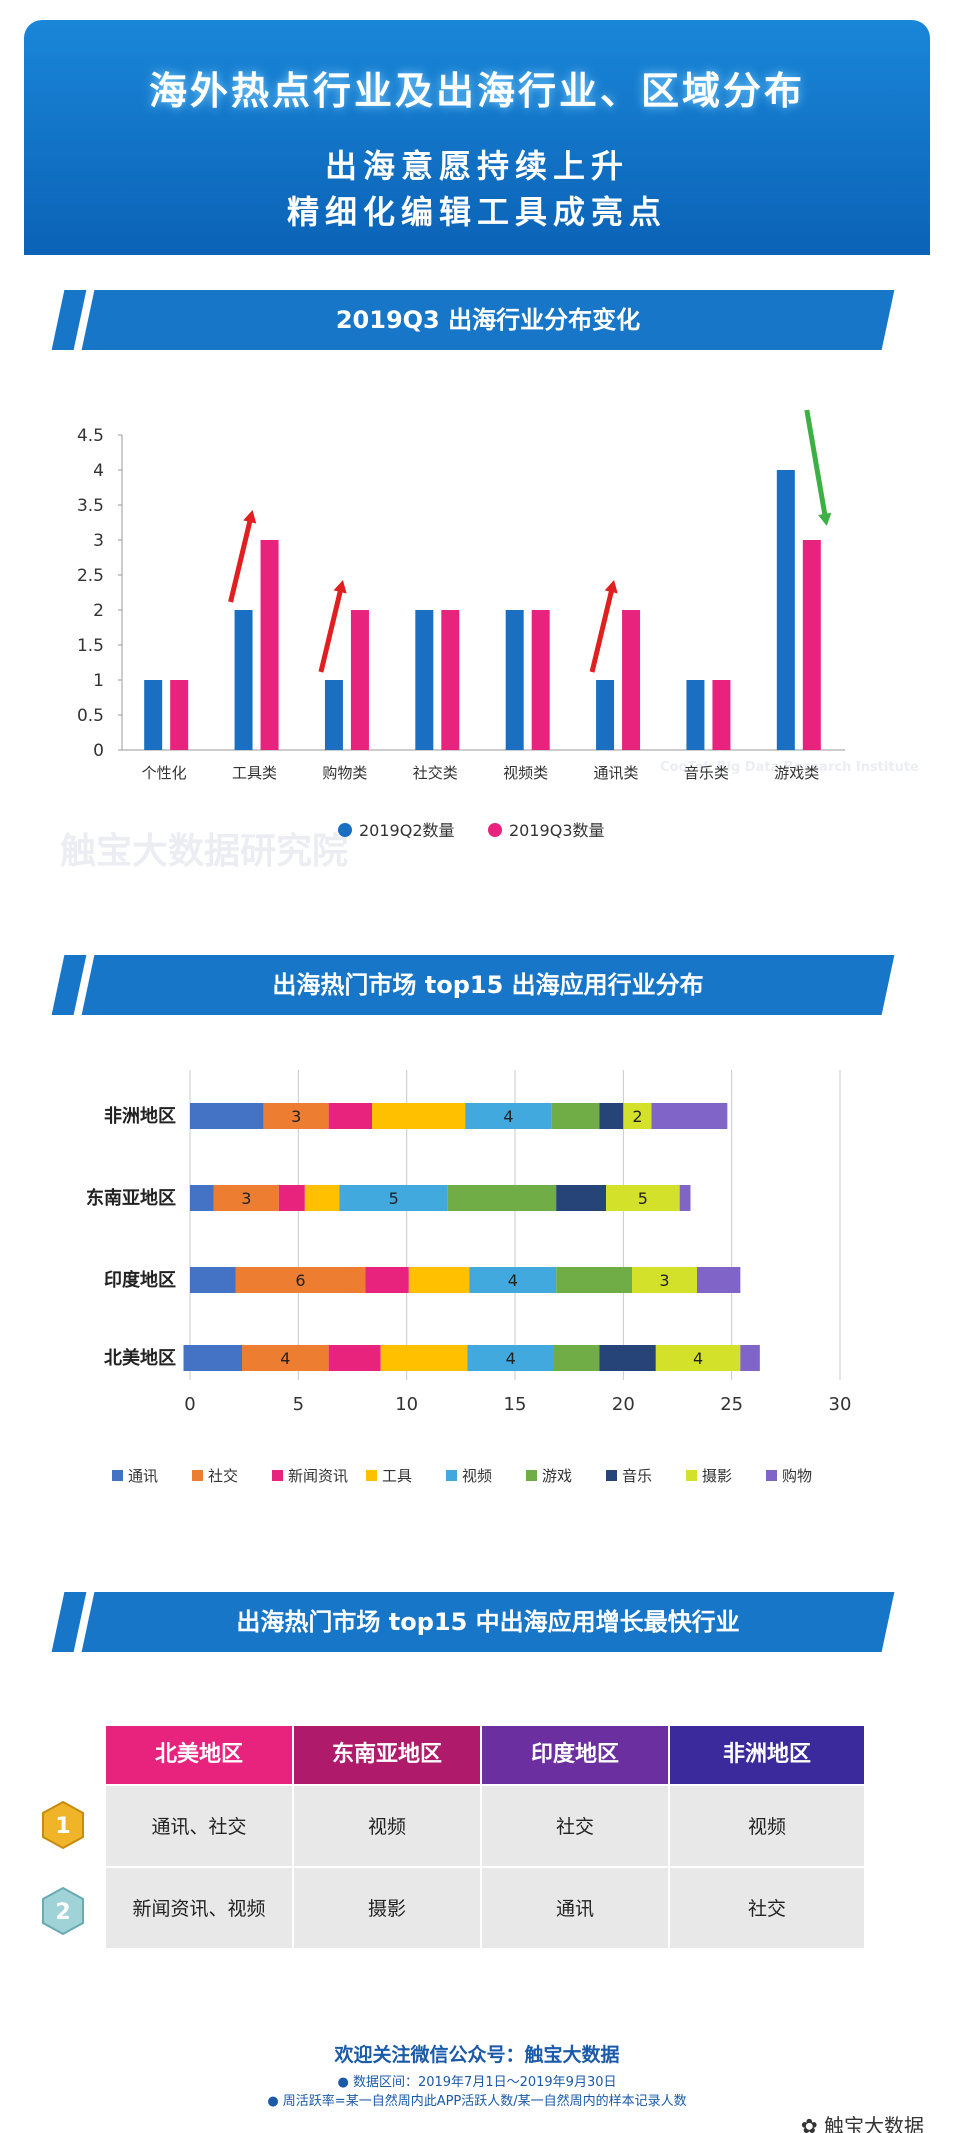 This screenshot has height=2133, width=954. What do you see at coordinates (840, 1404) in the screenshot?
I see `x-tick-label: 30` at bounding box center [840, 1404].